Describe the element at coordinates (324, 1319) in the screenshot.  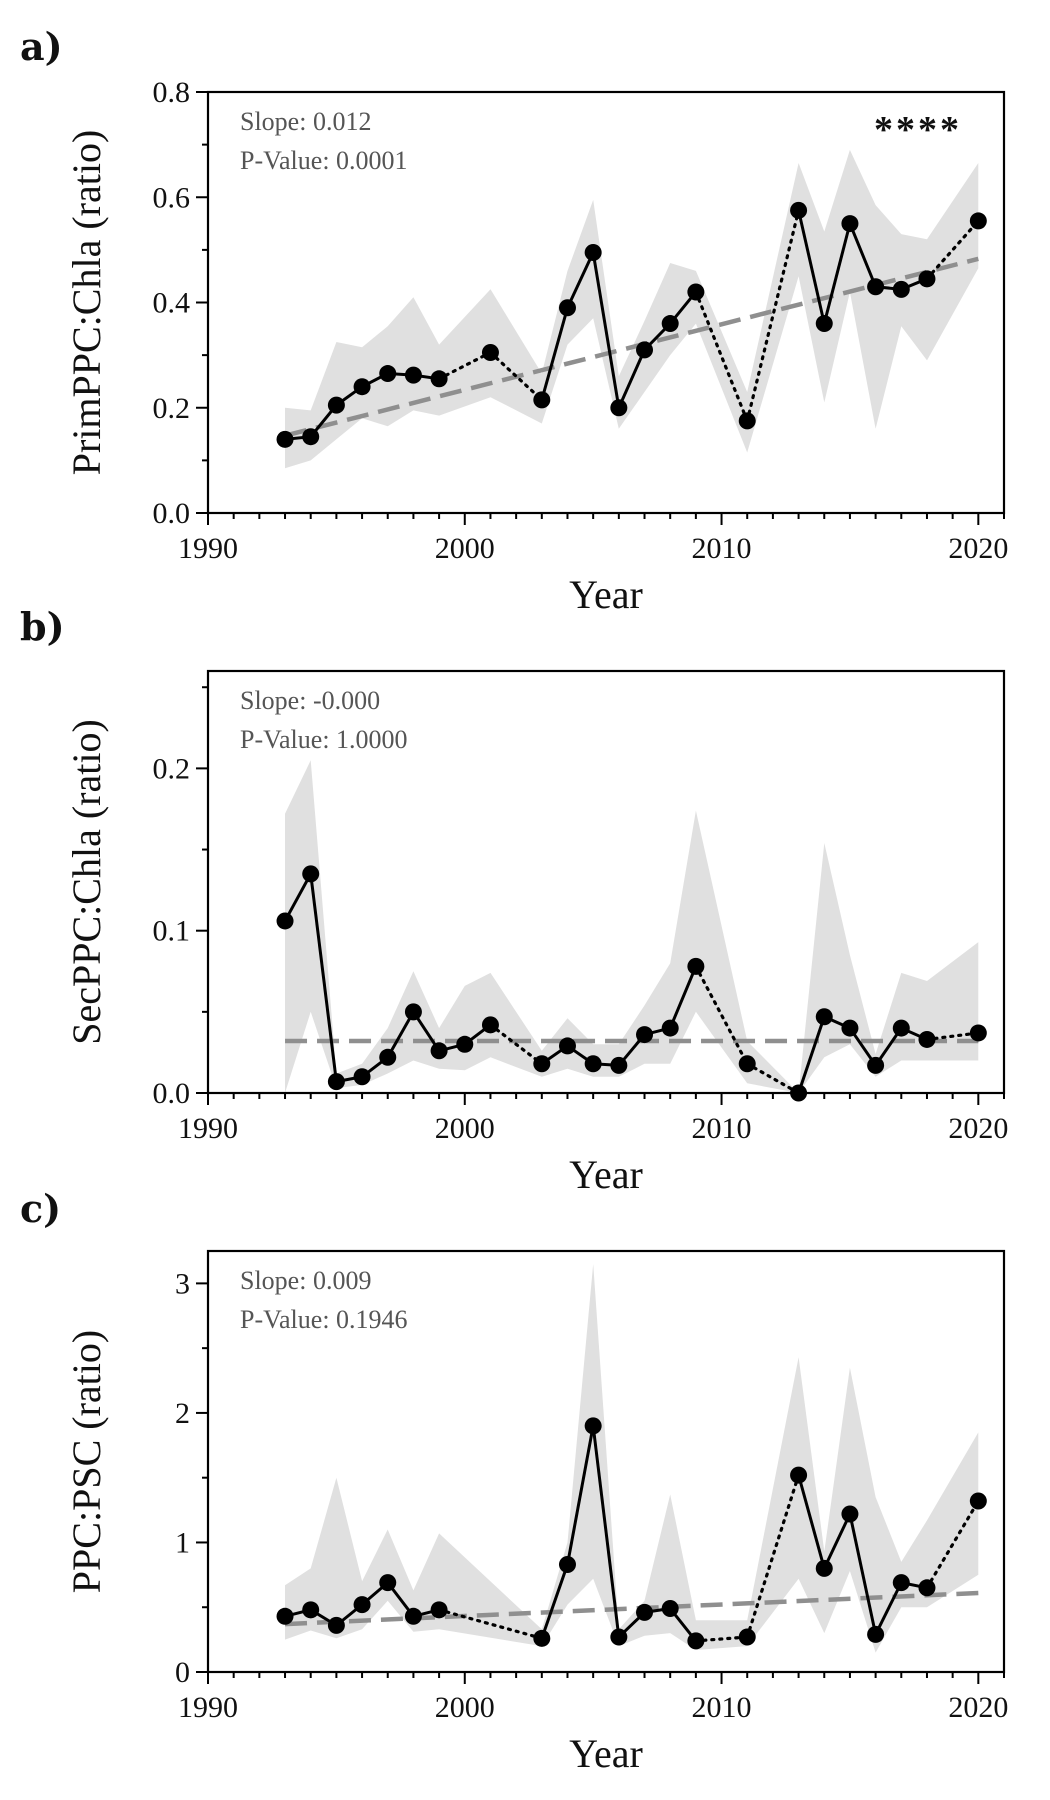
I see `pvalue-annotation: P-Value: 0.1946` at that location.